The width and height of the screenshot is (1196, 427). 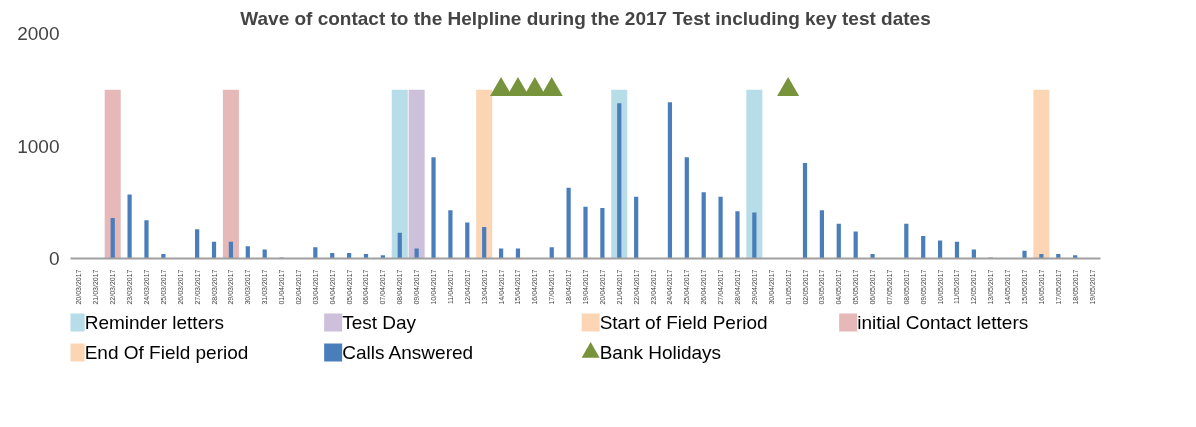 What do you see at coordinates (379, 322) in the screenshot?
I see `legend-label: Test Day` at bounding box center [379, 322].